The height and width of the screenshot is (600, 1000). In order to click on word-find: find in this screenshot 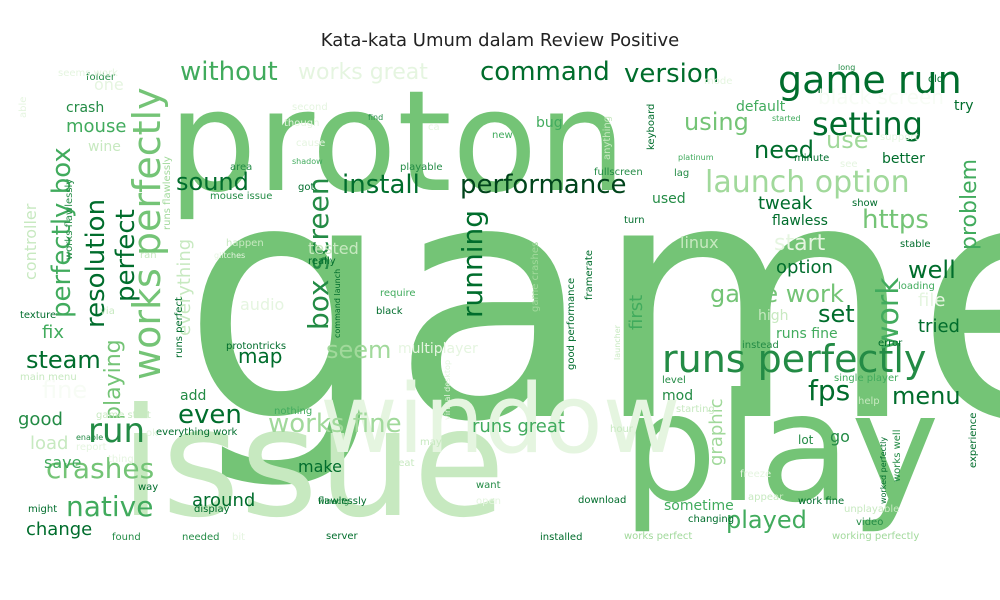, I will do `click(375, 117)`.